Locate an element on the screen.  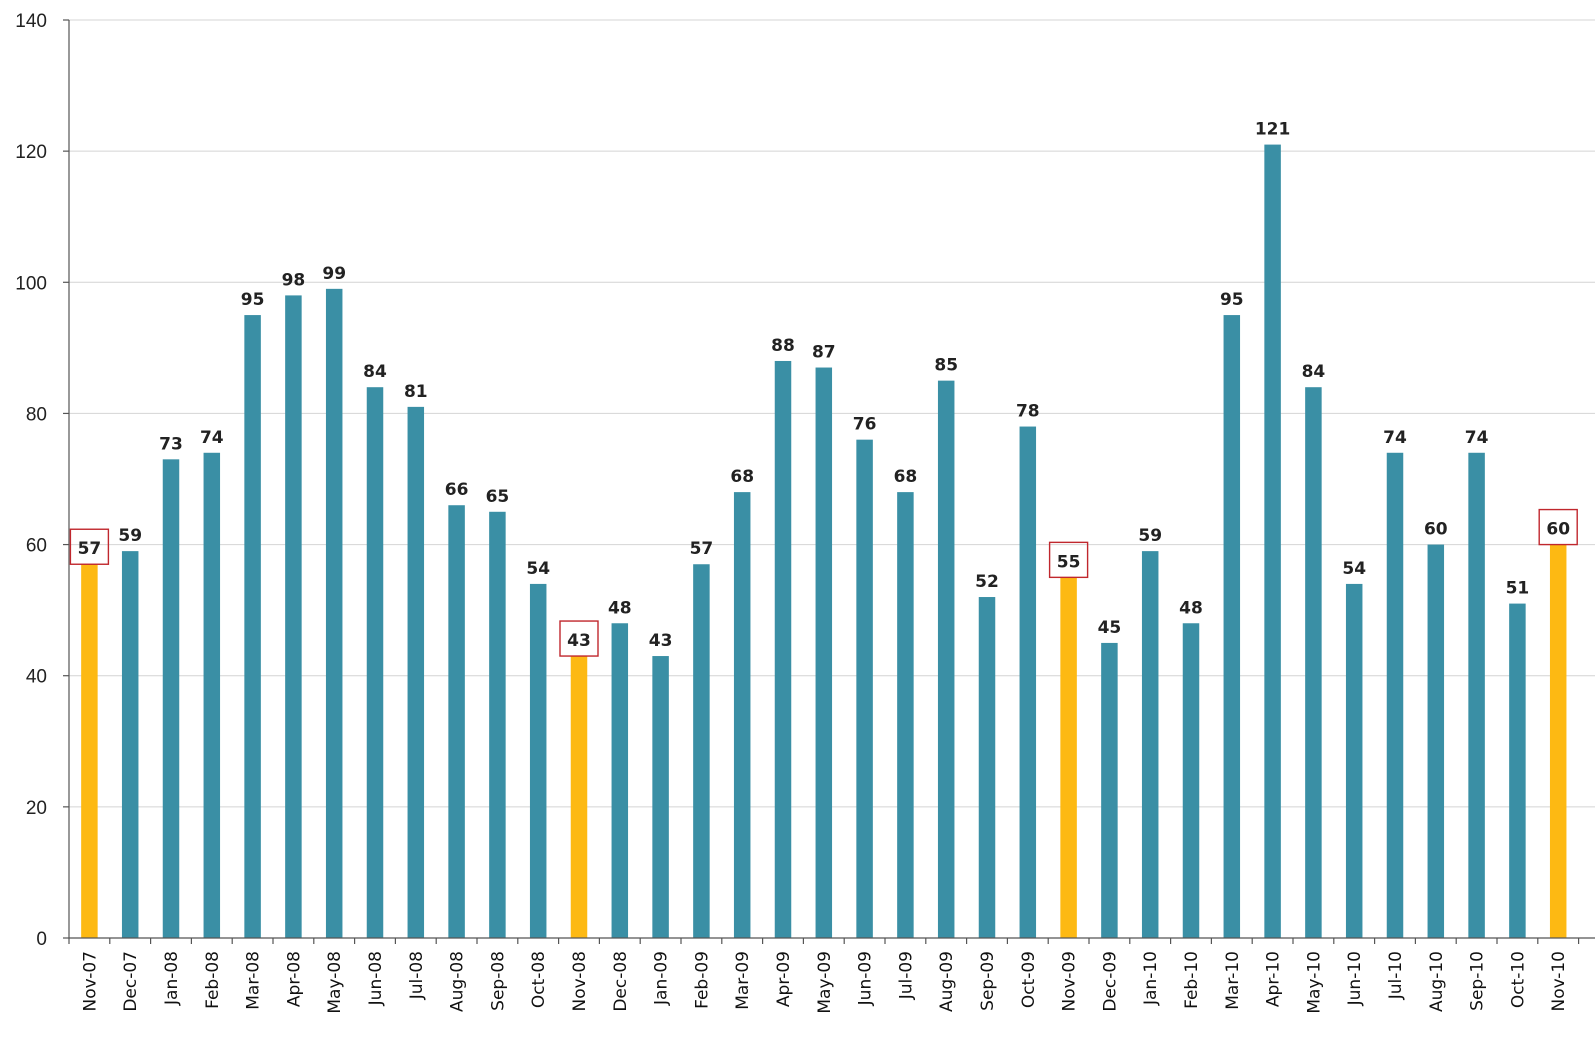
data-label: 48 is located at coordinates (620, 608).